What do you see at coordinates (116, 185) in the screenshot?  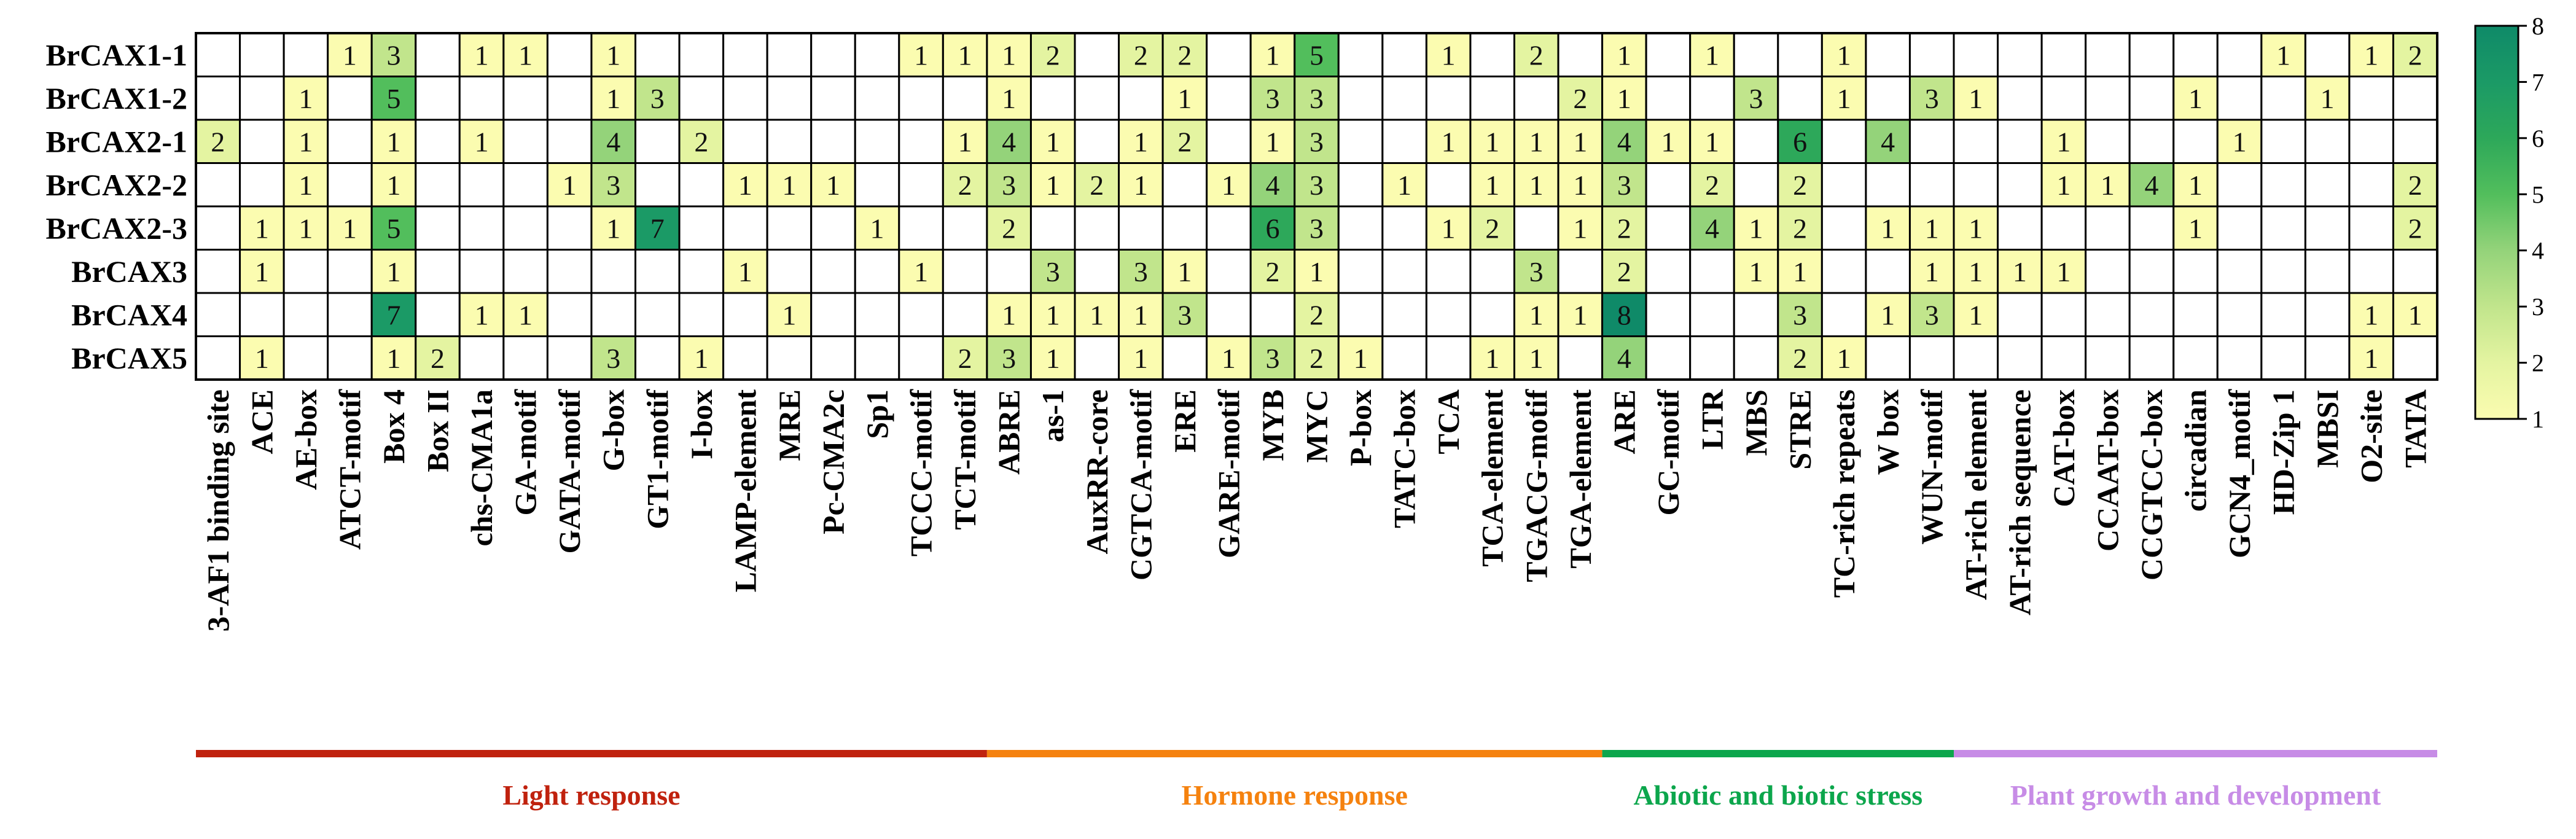 I see `row-label: BrCAX2-2` at bounding box center [116, 185].